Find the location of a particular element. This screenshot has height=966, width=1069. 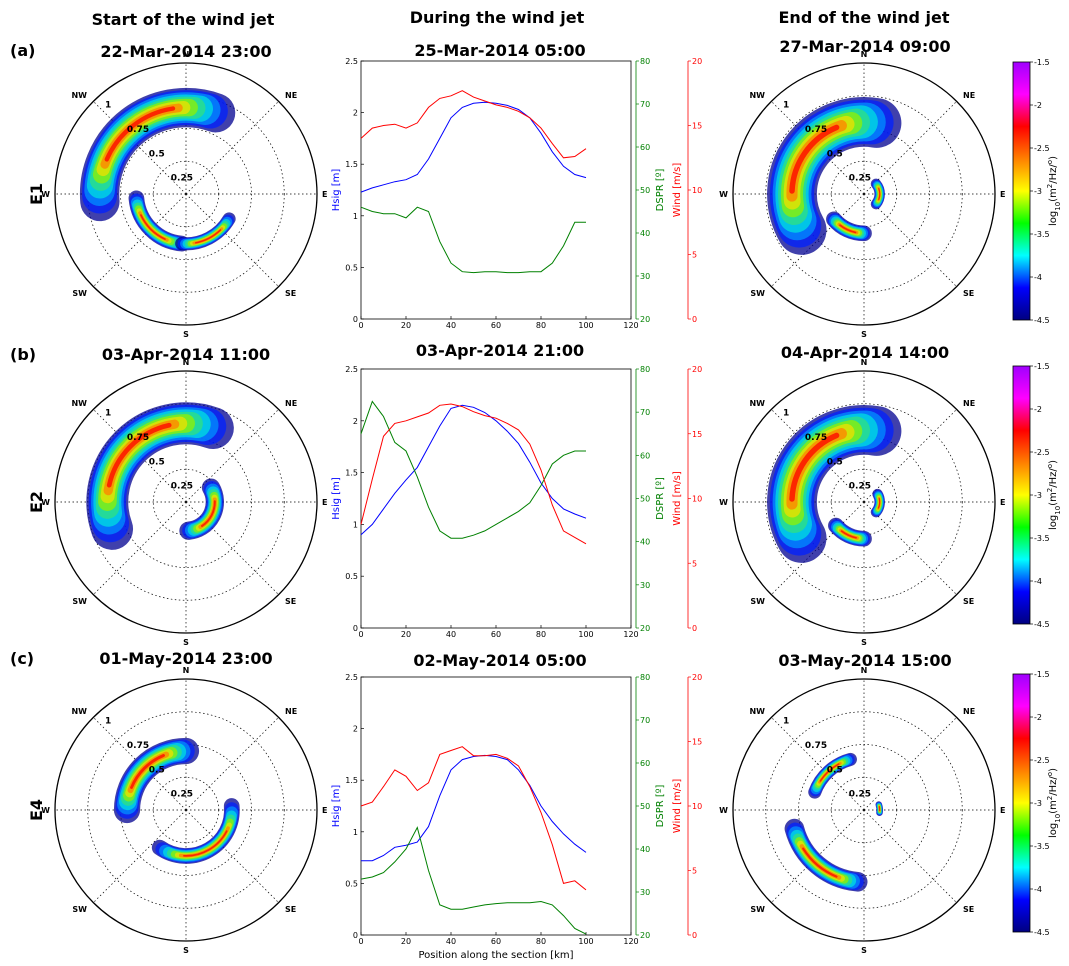

polar-direction-label: E is located at coordinates (324, 502).